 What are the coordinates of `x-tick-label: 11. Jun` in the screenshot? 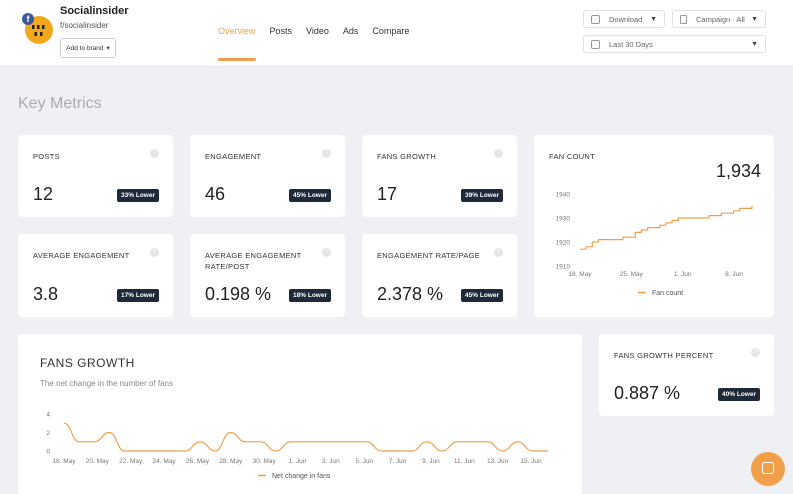 It's located at (464, 461).